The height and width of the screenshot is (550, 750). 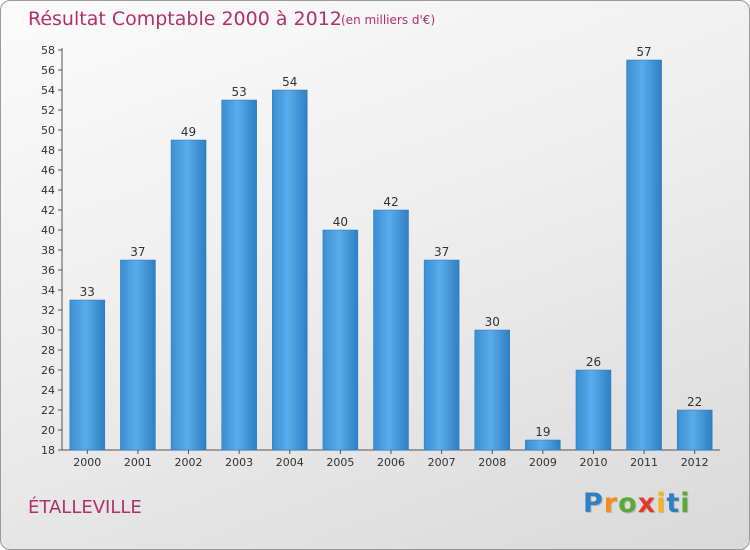 What do you see at coordinates (189, 462) in the screenshot?
I see `x-tick-label: 2002` at bounding box center [189, 462].